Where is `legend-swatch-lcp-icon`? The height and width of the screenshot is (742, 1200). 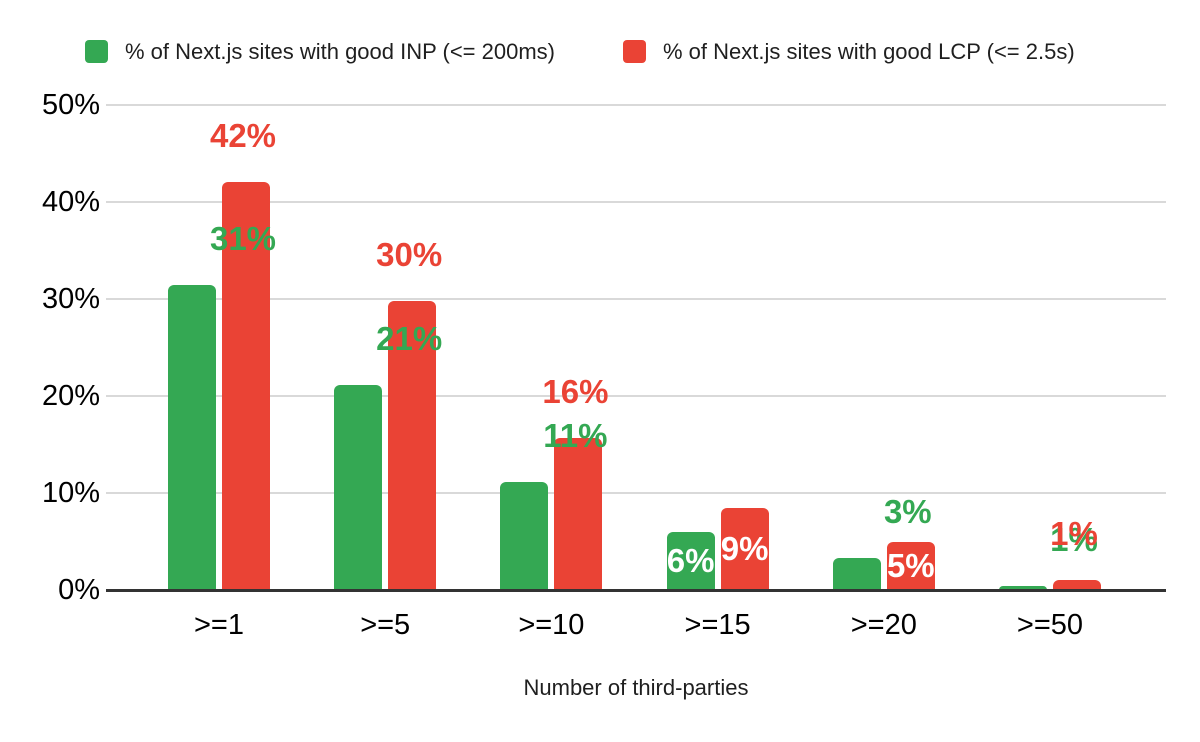
legend-swatch-lcp-icon is located at coordinates (634, 51).